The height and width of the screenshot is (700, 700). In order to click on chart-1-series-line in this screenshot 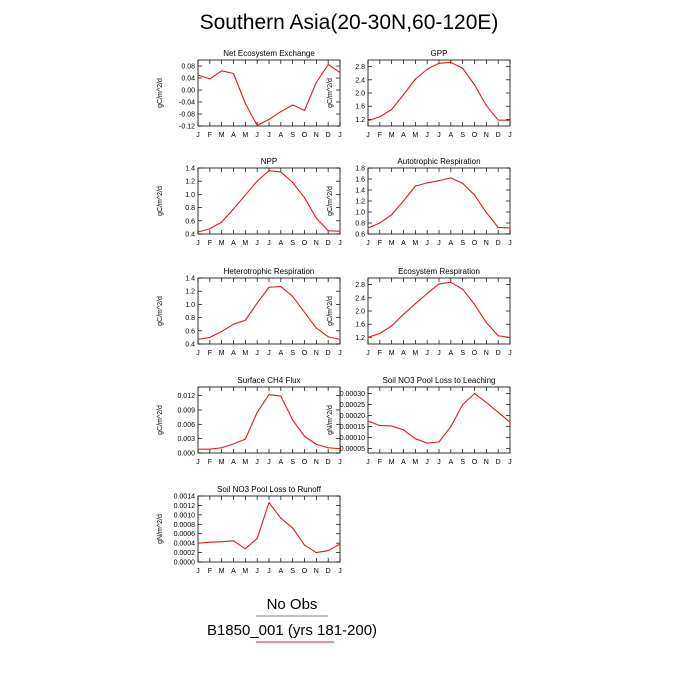, I will do `click(439, 91)`.